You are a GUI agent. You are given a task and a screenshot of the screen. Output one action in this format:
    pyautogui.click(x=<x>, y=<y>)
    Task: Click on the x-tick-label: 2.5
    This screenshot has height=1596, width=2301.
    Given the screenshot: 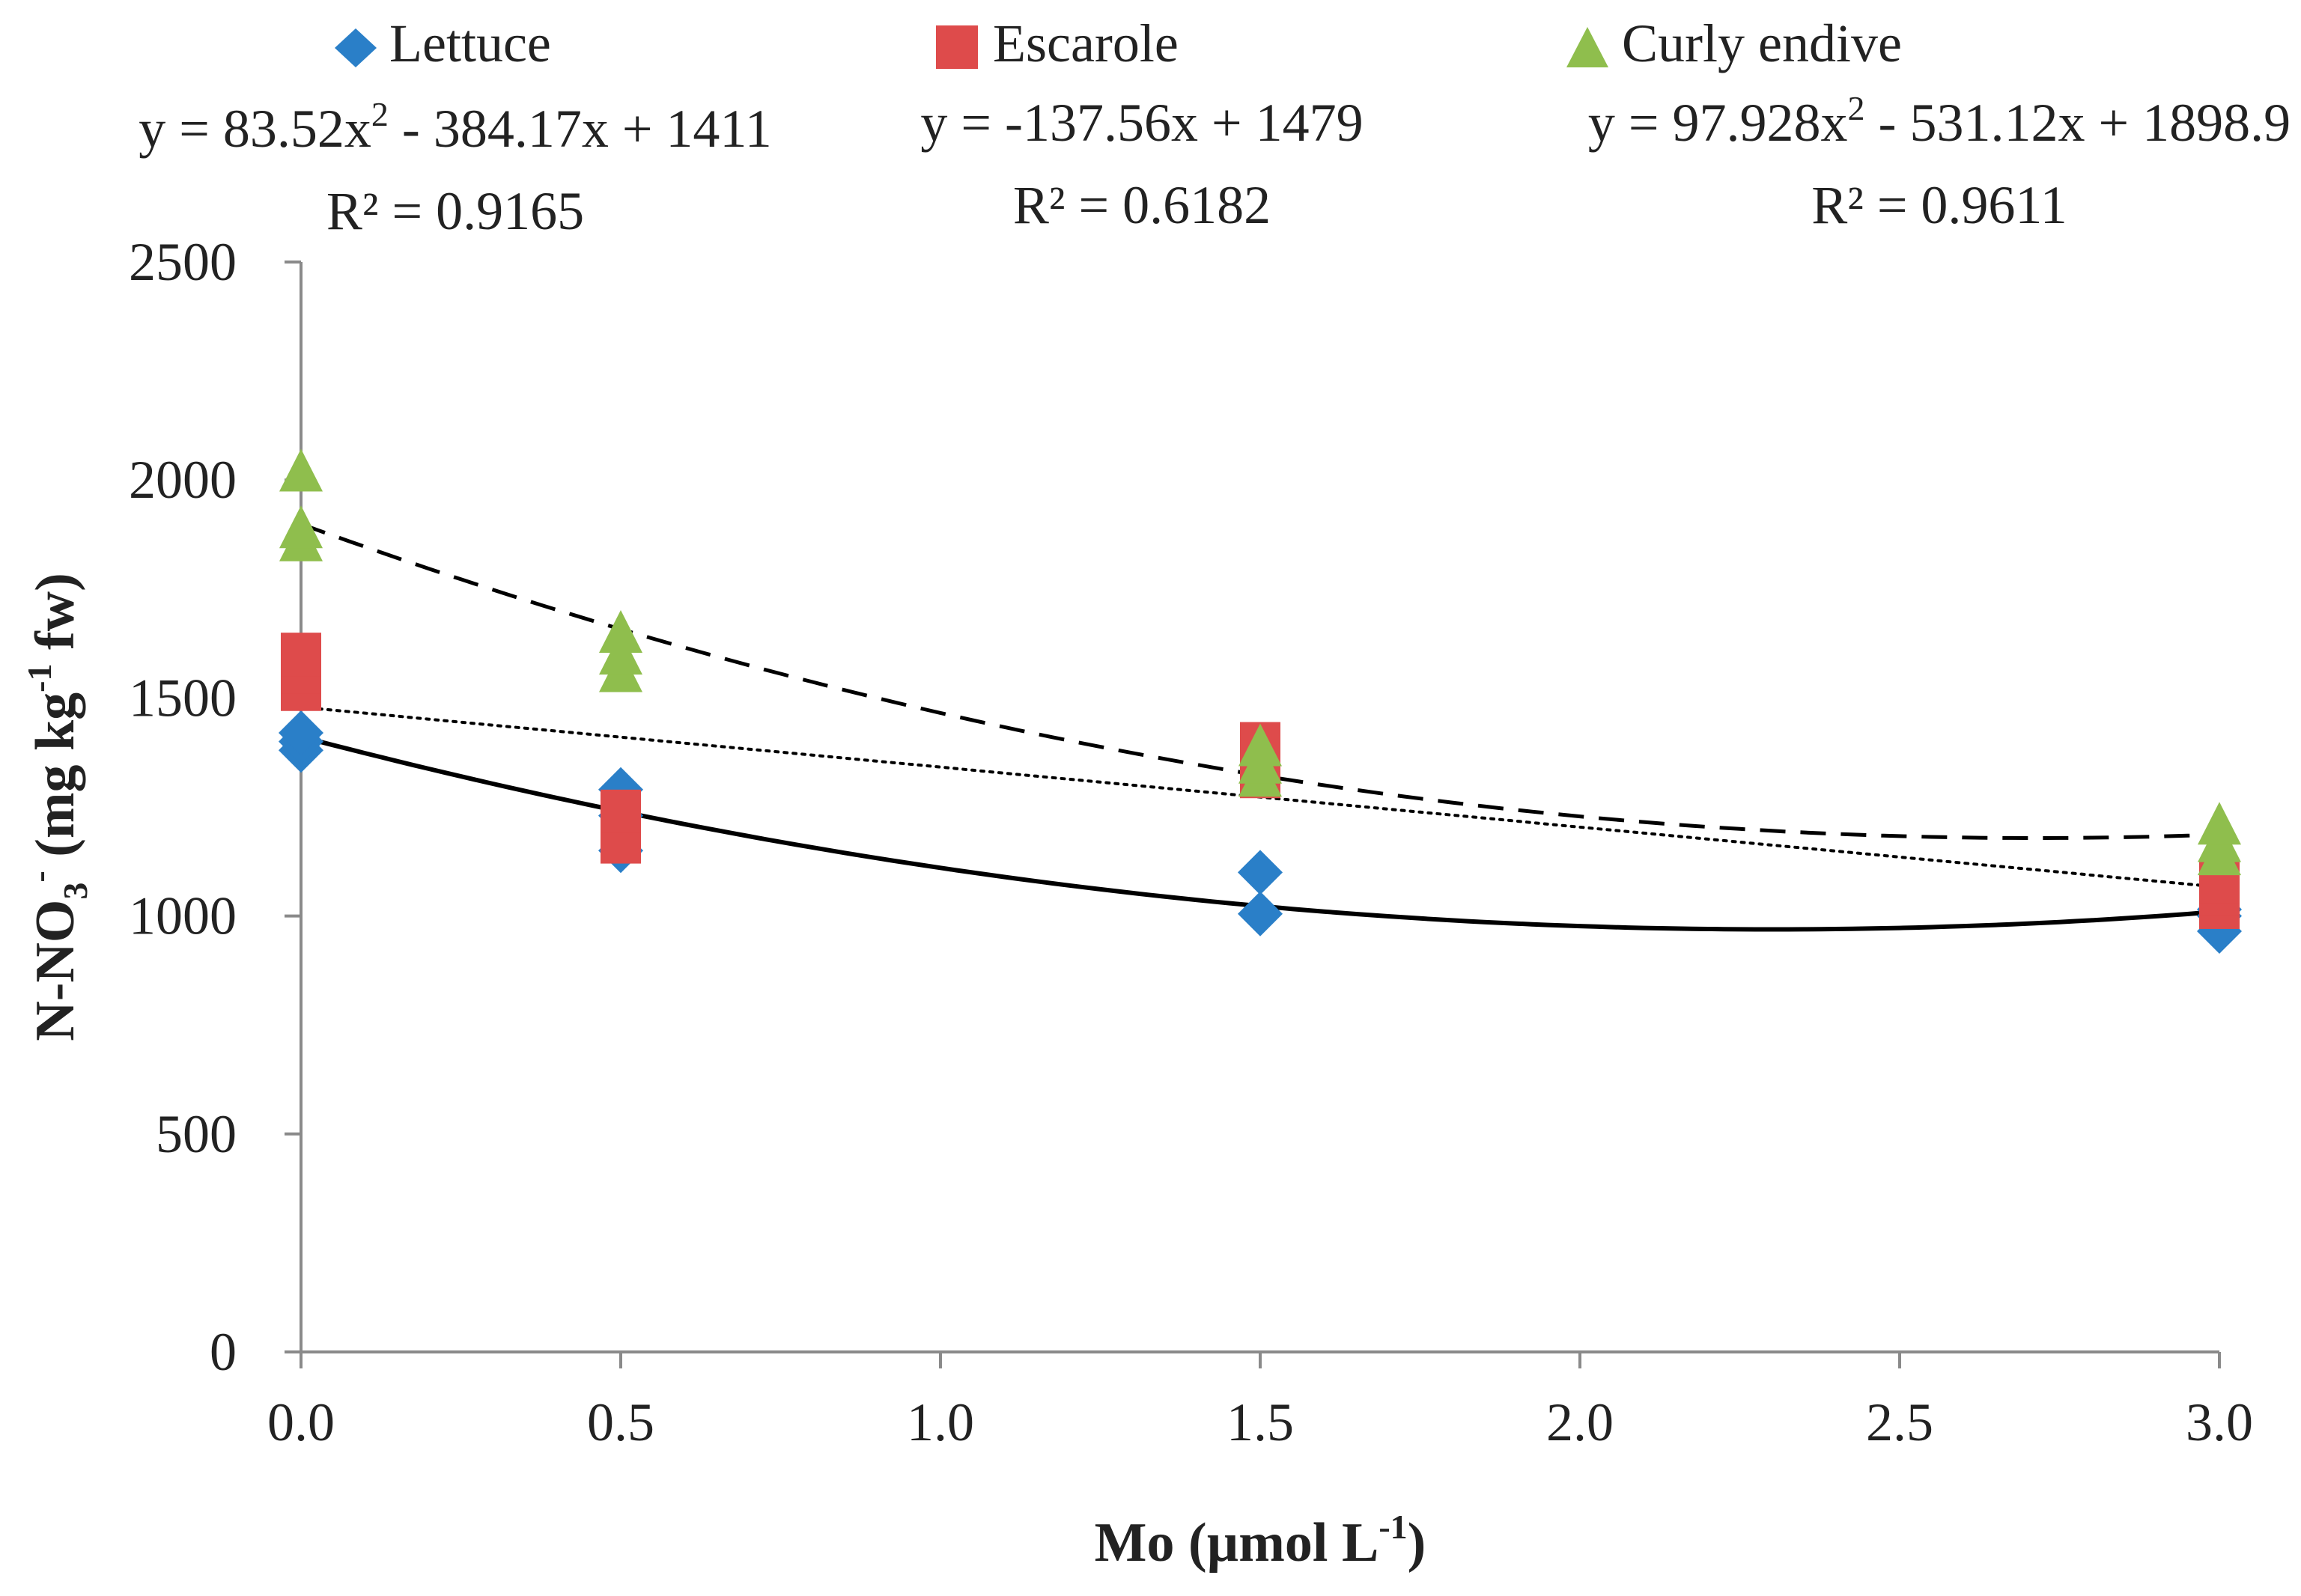 What is the action you would take?
    pyautogui.click(x=1899, y=1422)
    